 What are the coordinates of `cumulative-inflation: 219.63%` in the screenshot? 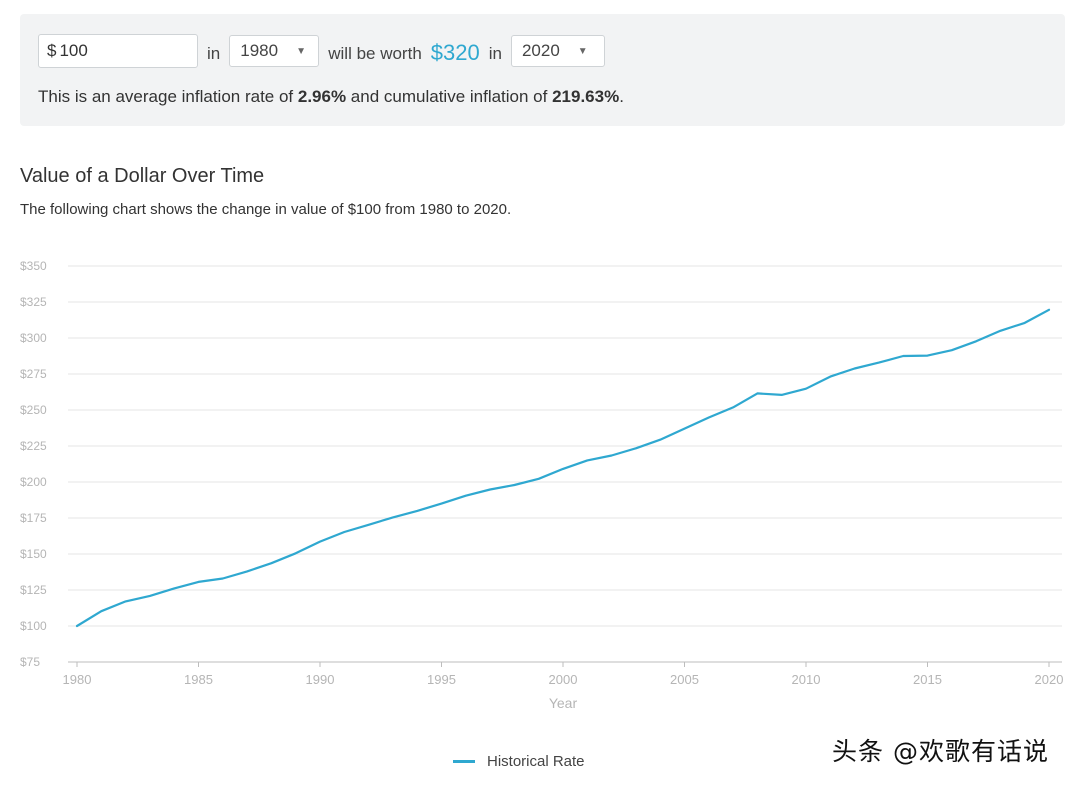 It's located at (586, 96).